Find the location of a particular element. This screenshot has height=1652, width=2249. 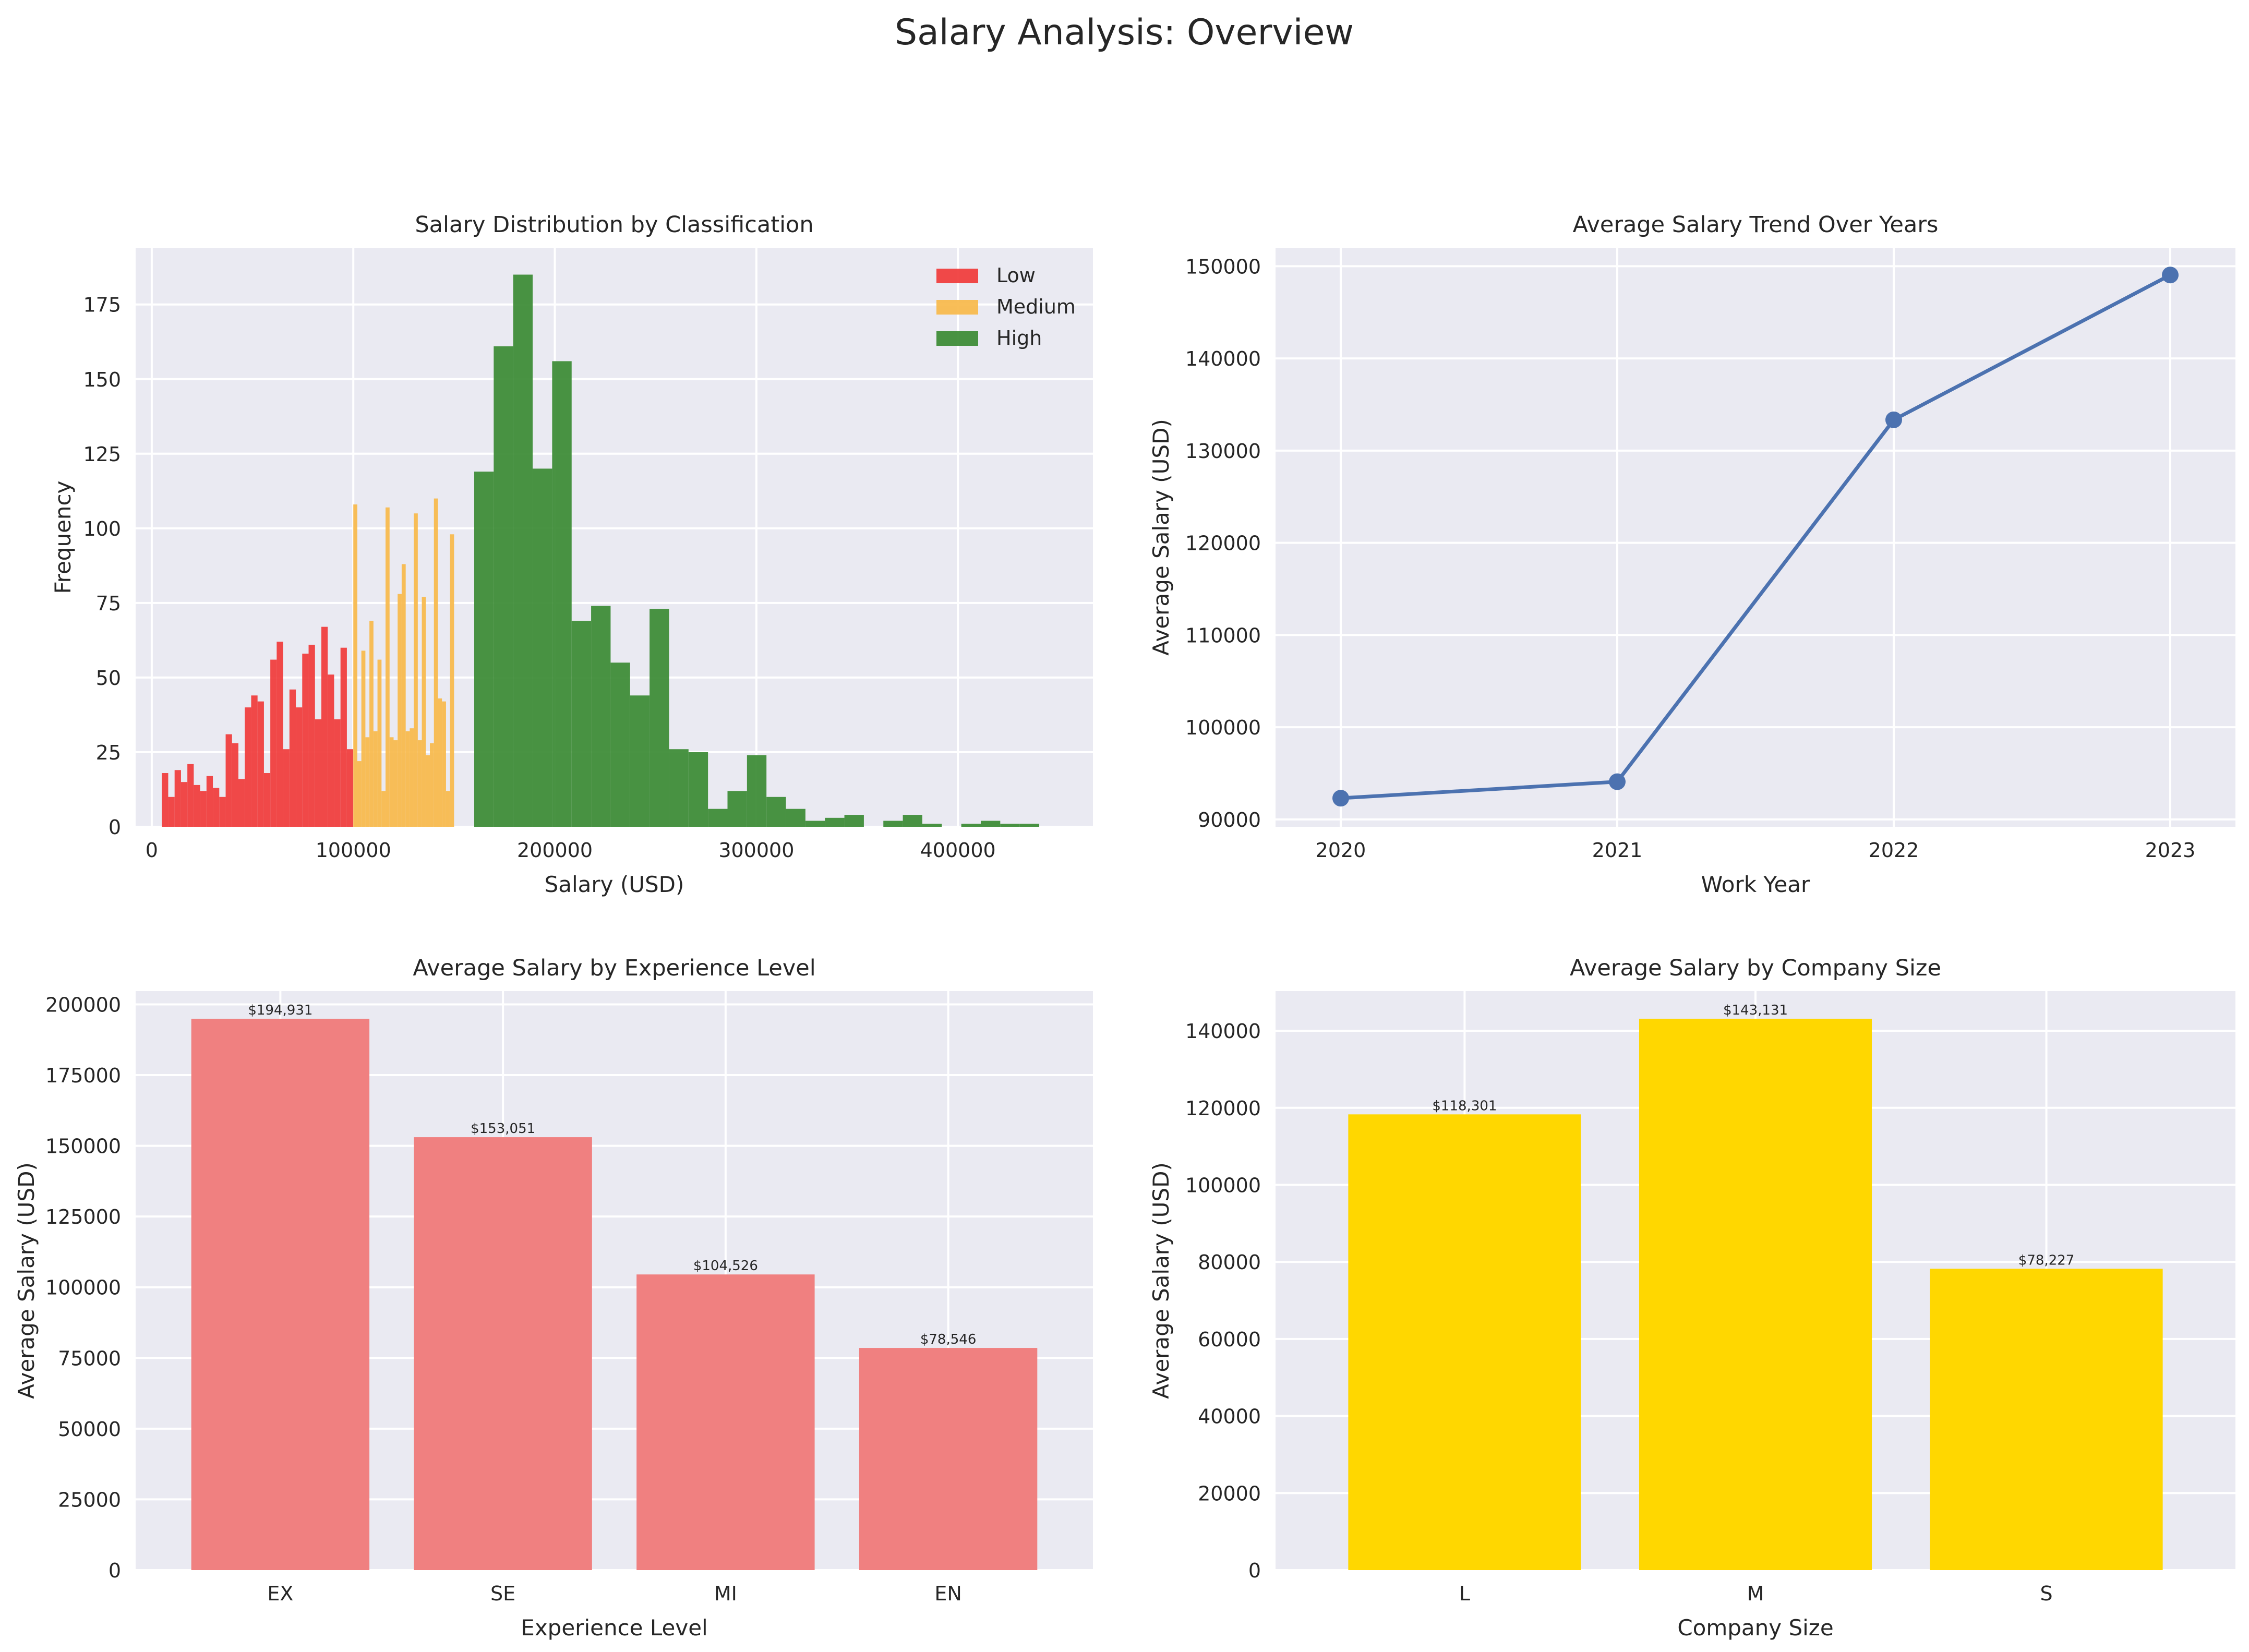

x-axis-label: Experience Level is located at coordinates (614, 1628).